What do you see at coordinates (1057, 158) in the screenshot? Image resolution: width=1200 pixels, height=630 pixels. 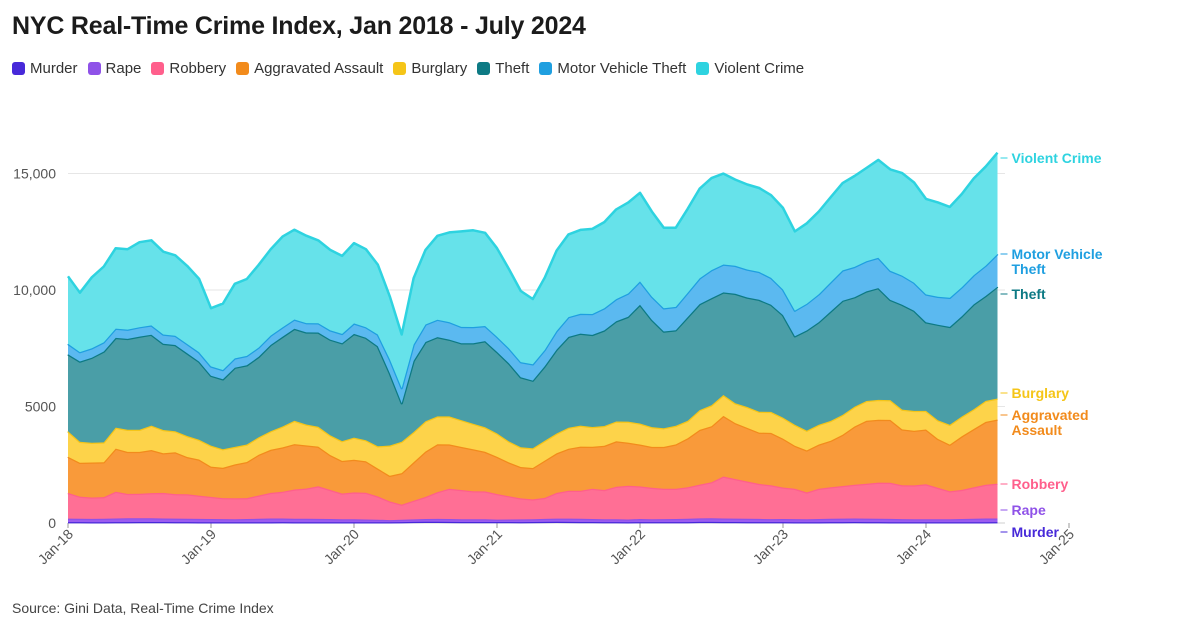 I see `end-label-violent-crime: Violent Crime` at bounding box center [1057, 158].